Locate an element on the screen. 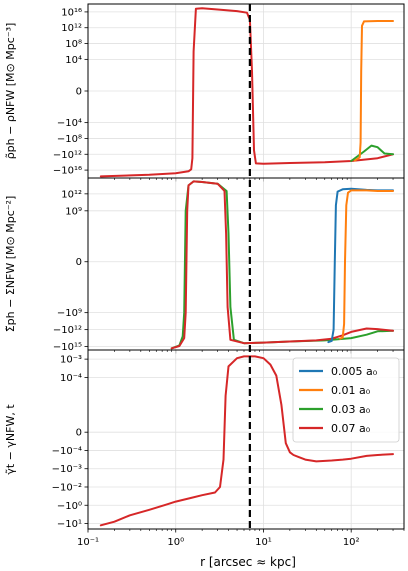 This screenshot has height=571, width=408. y-axis-label: Σ̃ph − ΣNFW [M⊙ Mpc⁻²] is located at coordinates (10, 264).